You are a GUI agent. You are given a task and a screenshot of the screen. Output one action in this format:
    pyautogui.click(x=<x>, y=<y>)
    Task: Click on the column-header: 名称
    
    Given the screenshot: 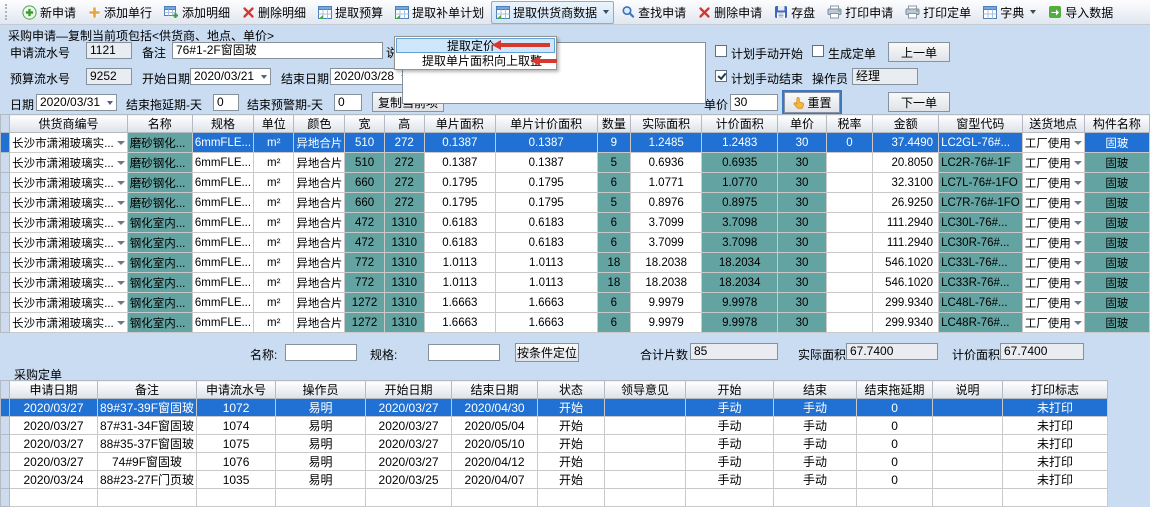 What is the action you would take?
    pyautogui.click(x=159, y=123)
    